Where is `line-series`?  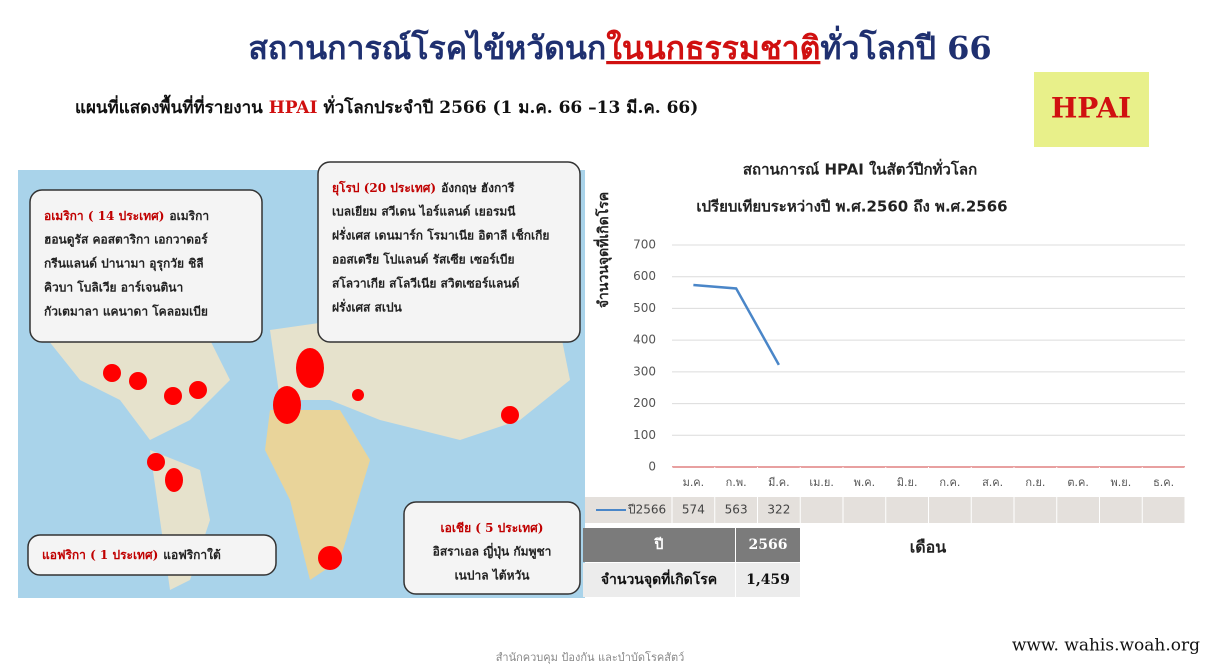
line-series is located at coordinates (736, 324).